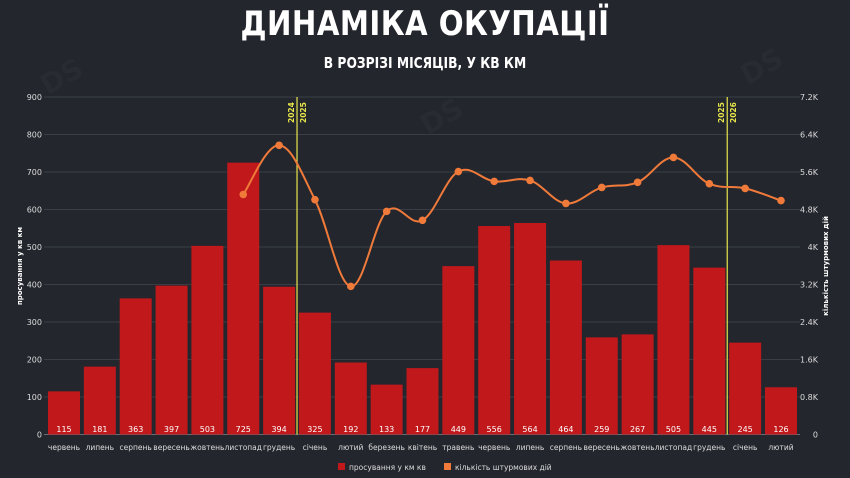  Describe the element at coordinates (745, 447) in the screenshot. I see `x-tick-label: січень` at that location.